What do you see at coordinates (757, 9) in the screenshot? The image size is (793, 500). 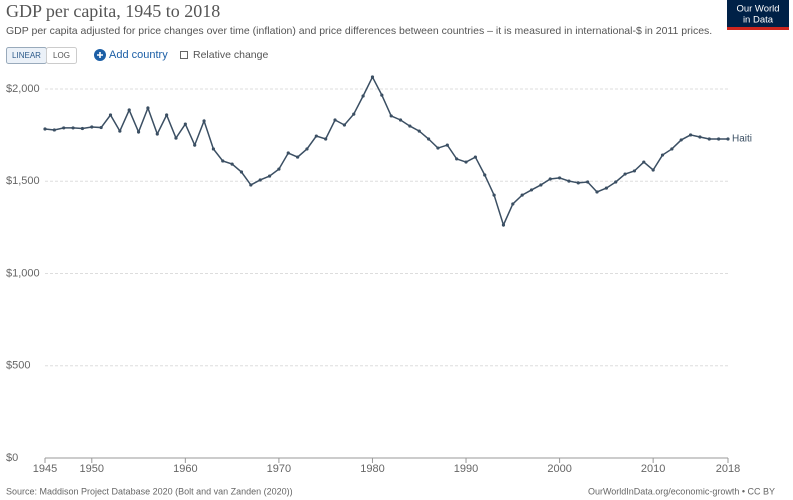 I see `logo-text: Our World` at bounding box center [757, 9].